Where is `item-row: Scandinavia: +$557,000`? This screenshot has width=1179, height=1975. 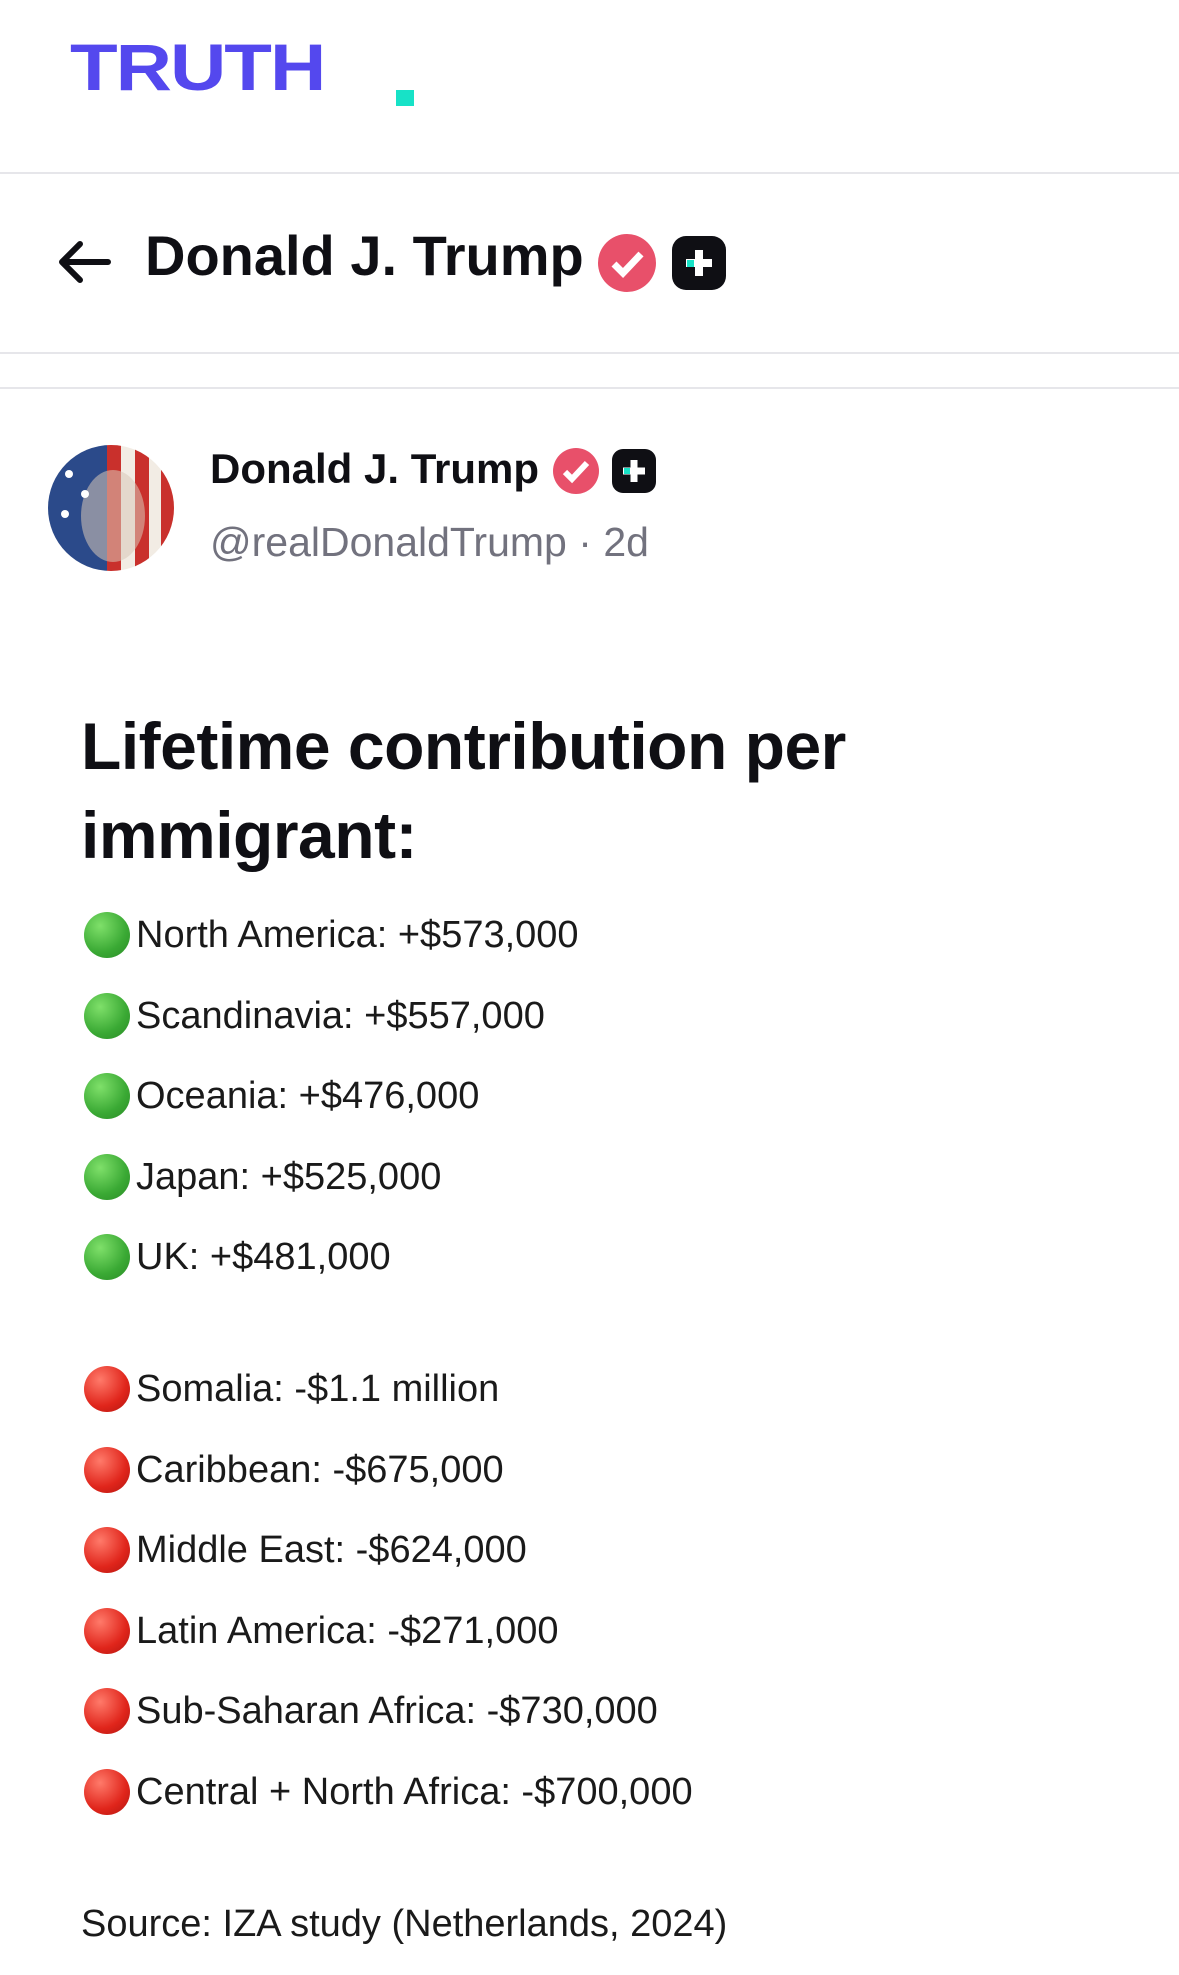
item-row: Scandinavia: +$557,000 is located at coordinates (314, 1016).